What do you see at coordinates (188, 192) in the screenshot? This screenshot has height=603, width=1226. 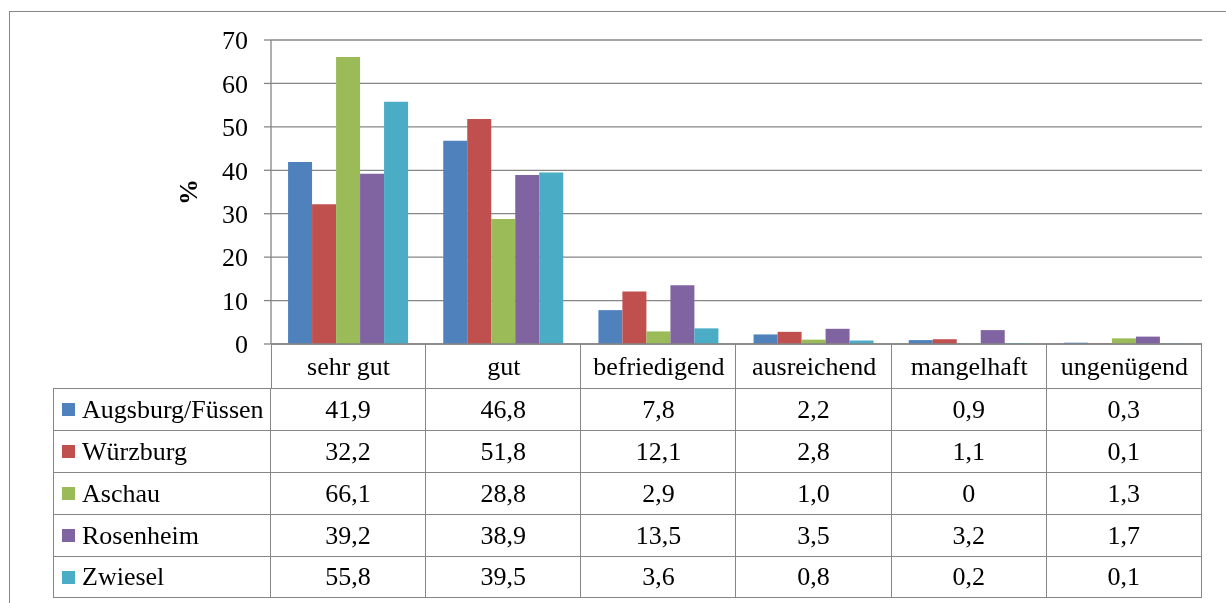 I see `y-axis-title: %` at bounding box center [188, 192].